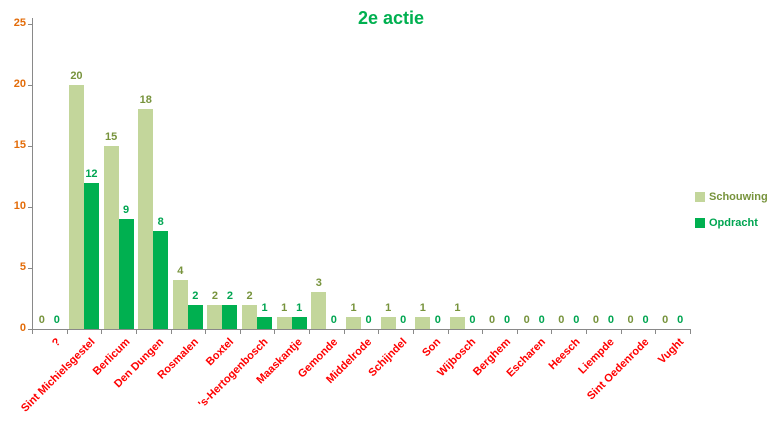 This screenshot has height=425, width=782. What do you see at coordinates (145, 100) in the screenshot?
I see `bar-label: 18` at bounding box center [145, 100].